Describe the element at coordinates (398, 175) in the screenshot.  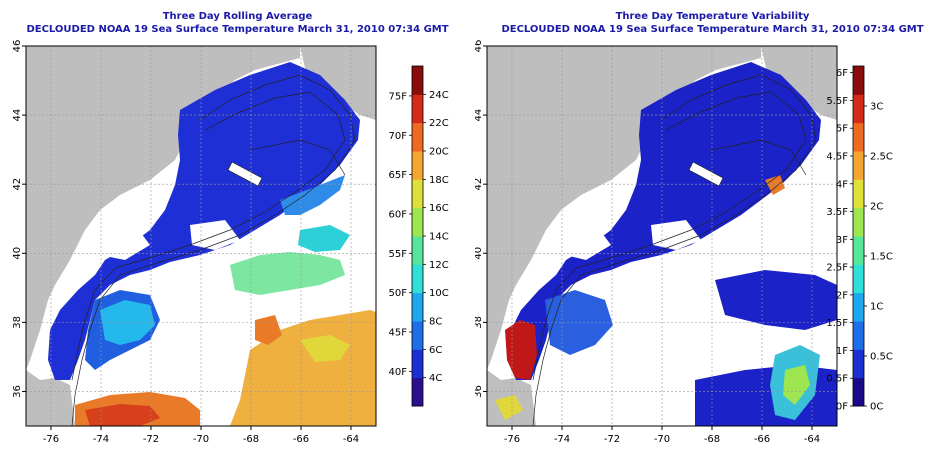
I see `colorbar-label-fahrenheit: 65F` at that location.